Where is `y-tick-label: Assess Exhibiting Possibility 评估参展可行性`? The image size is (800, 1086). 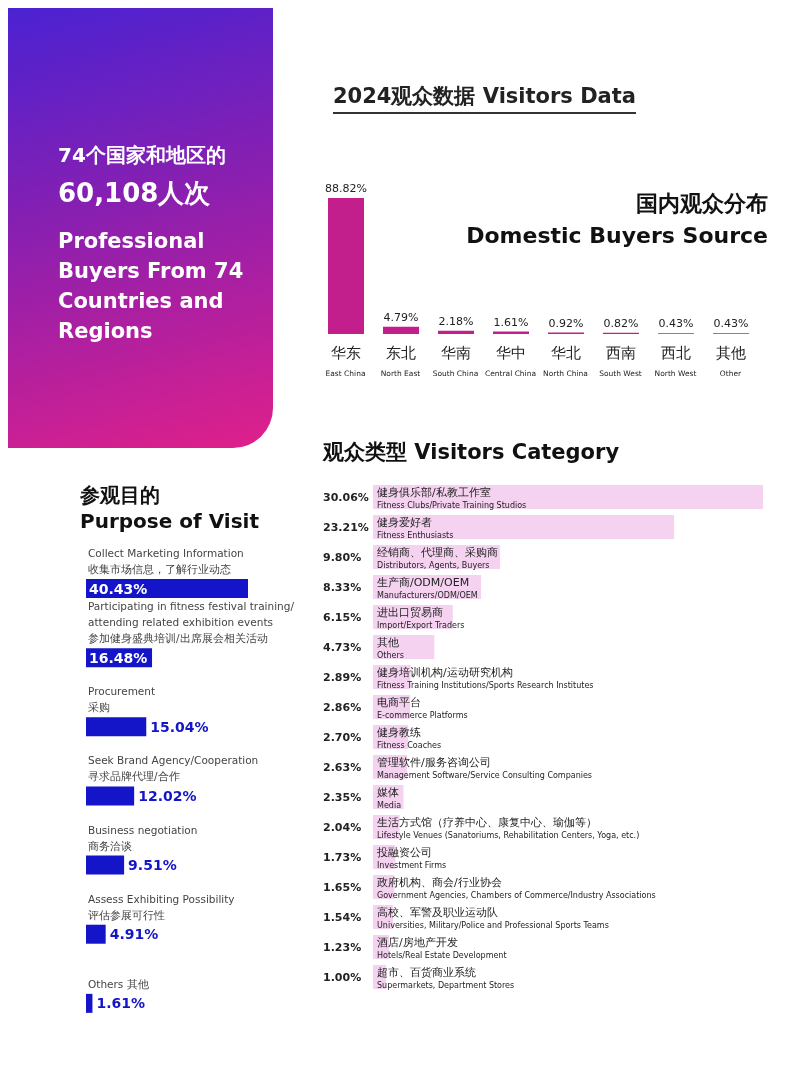 y-tick-label: Assess Exhibiting Possibility 评估参展可行性 is located at coordinates (161, 906).